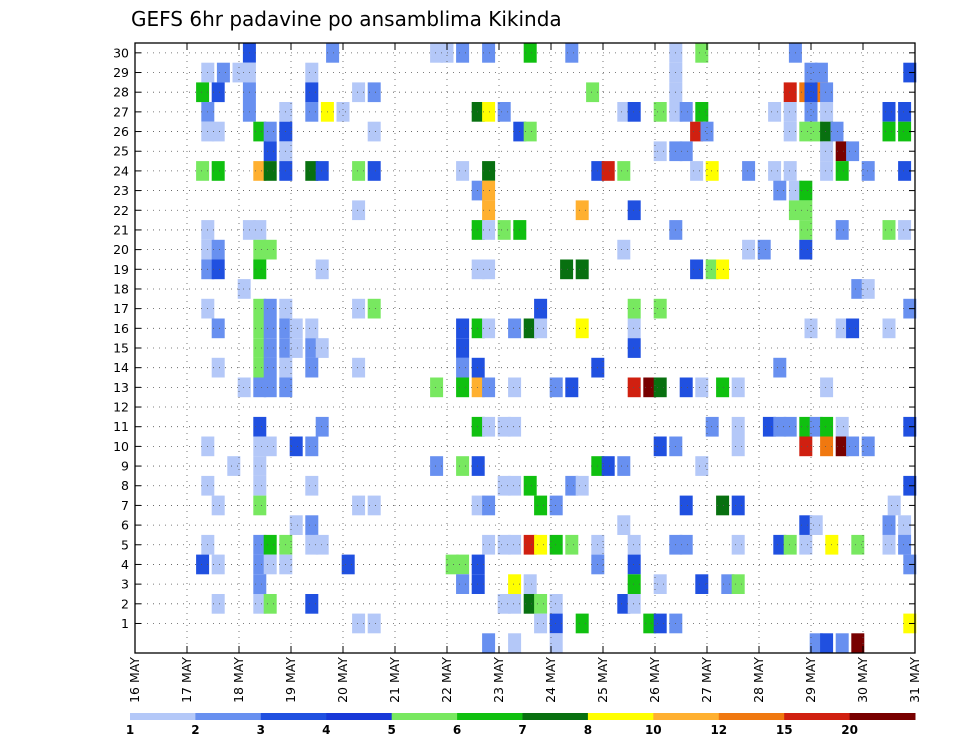 Image resolution: width=960 pixels, height=742 pixels. I want to click on y-tick-label: 8, so click(125, 485).